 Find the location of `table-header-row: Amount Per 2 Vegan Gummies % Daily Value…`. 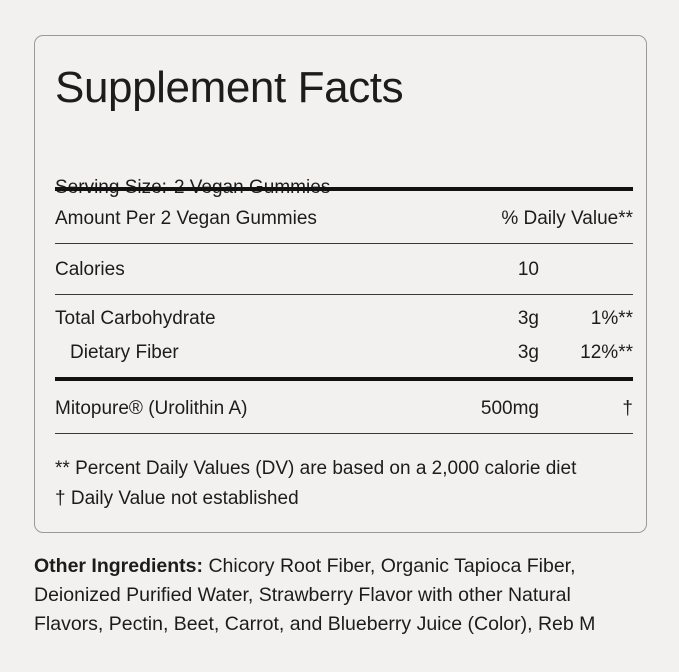

table-header-row: Amount Per 2 Vegan Gummies % Daily Value… is located at coordinates (344, 219).